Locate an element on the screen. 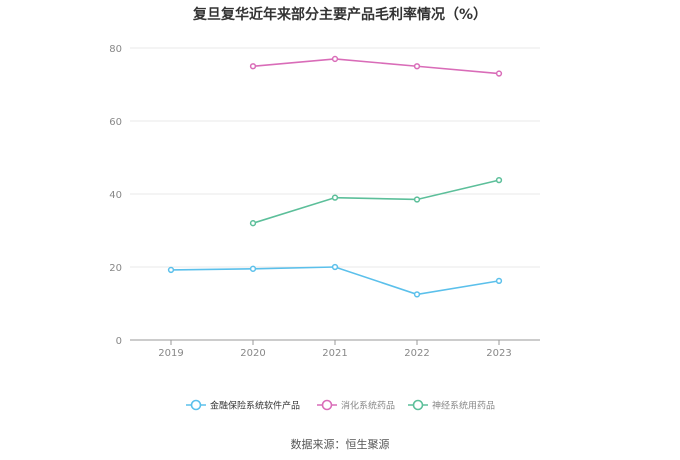 This screenshot has width=680, height=460. legend-label: 神经系统用药品 is located at coordinates (463, 406).